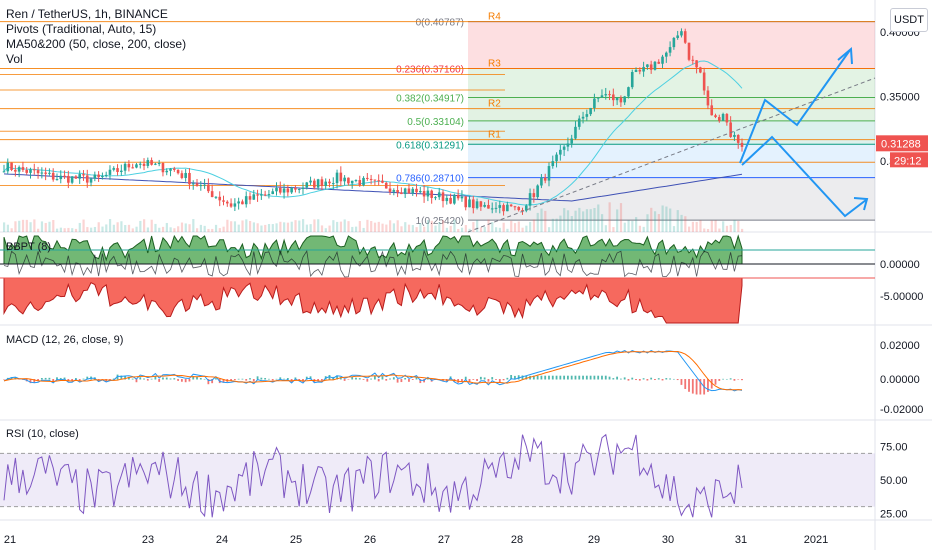 The image size is (932, 550). What do you see at coordinates (222, 540) in the screenshot?
I see `time-tick-label: 24` at bounding box center [222, 540].